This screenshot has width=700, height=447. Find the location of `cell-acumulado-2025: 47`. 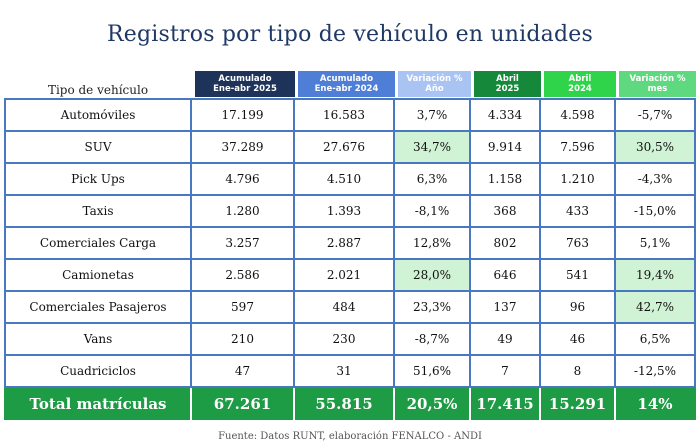

cell-acumulado-2025: 47 is located at coordinates (243, 372).